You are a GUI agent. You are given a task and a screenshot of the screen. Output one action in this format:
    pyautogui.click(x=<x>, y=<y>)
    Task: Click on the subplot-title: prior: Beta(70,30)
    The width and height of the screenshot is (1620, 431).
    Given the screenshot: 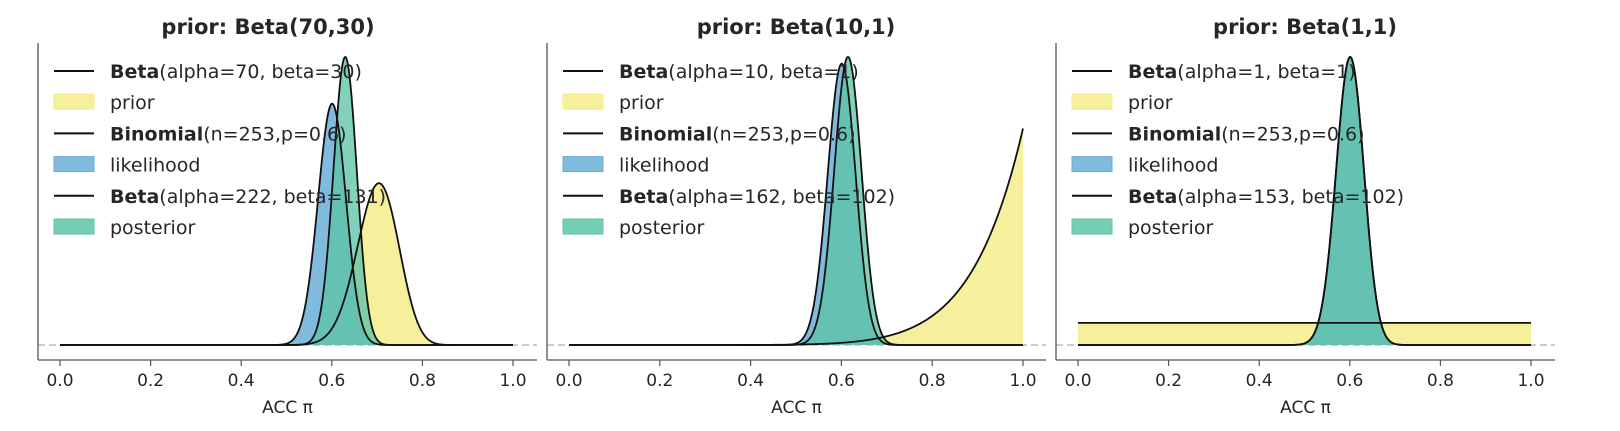 What is the action you would take?
    pyautogui.click(x=267, y=27)
    